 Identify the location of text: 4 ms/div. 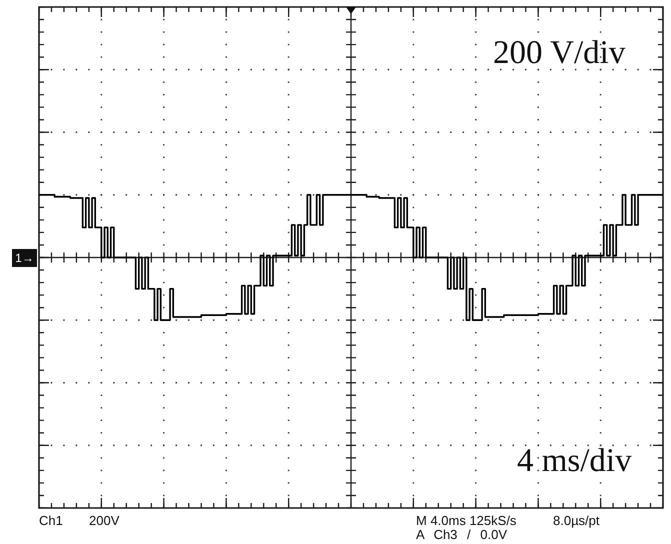
(574, 461).